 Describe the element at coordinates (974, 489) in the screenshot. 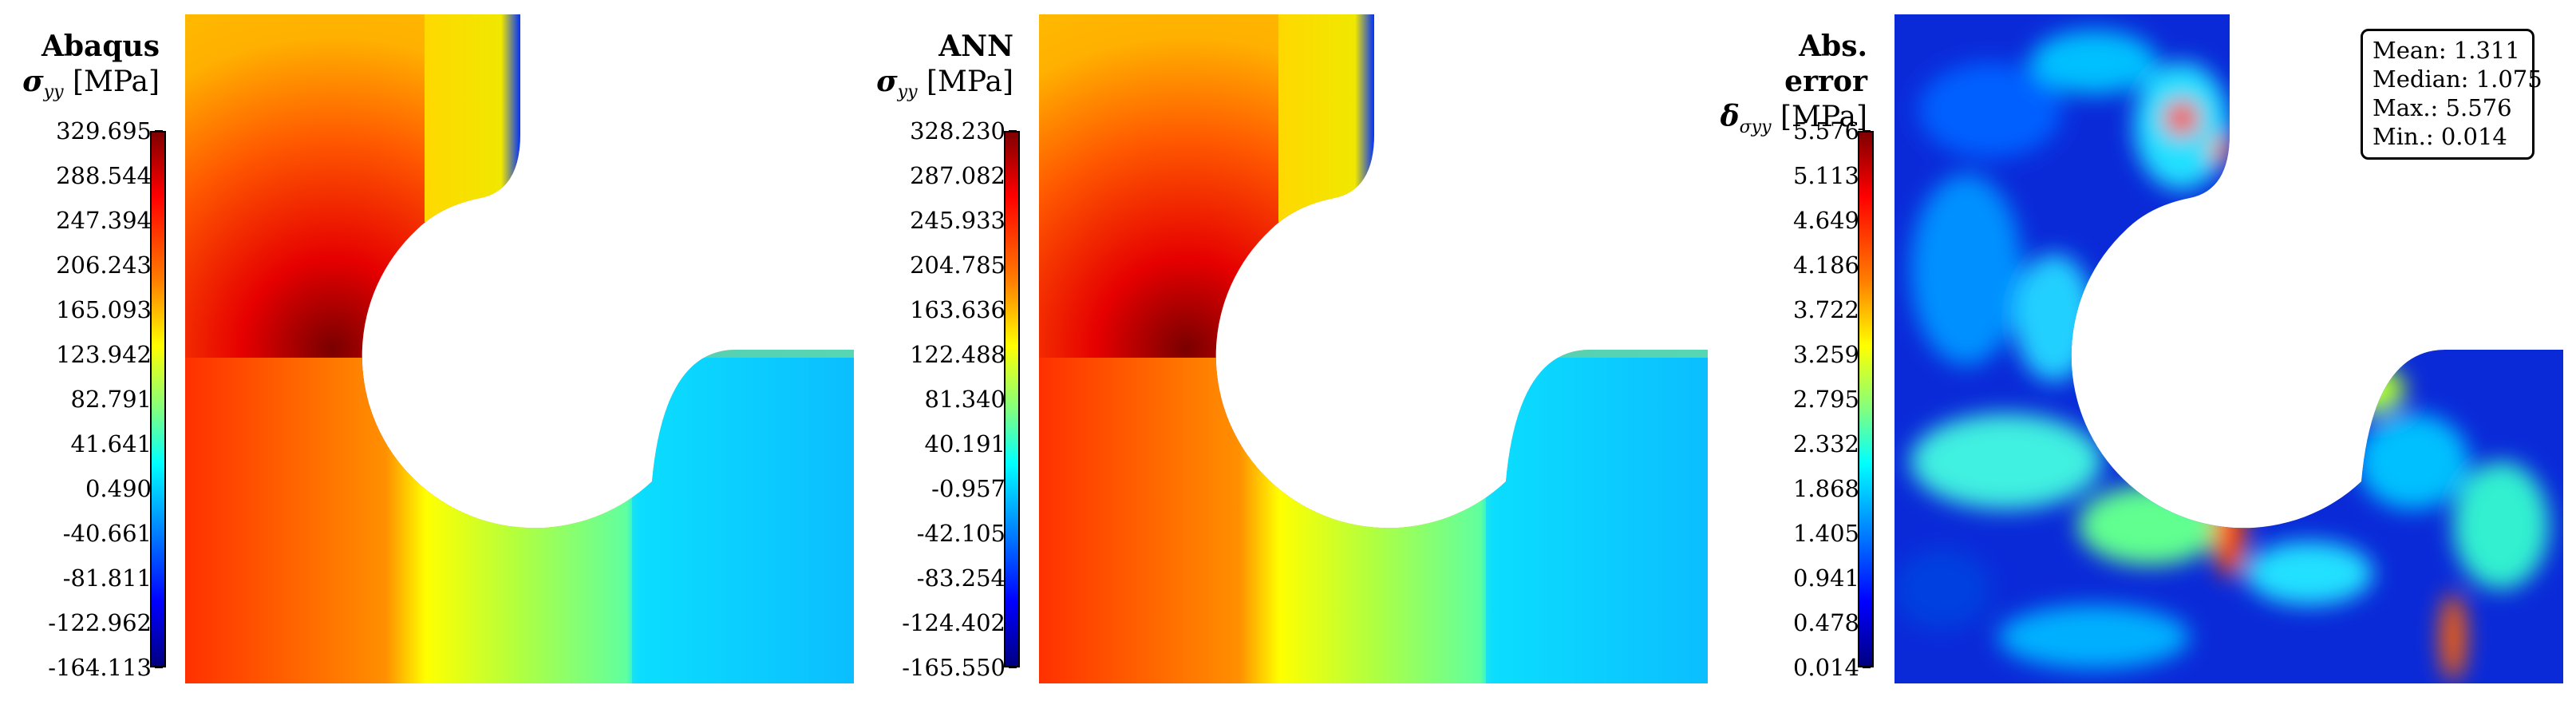

I see `colorbar-tick: -0.957` at that location.